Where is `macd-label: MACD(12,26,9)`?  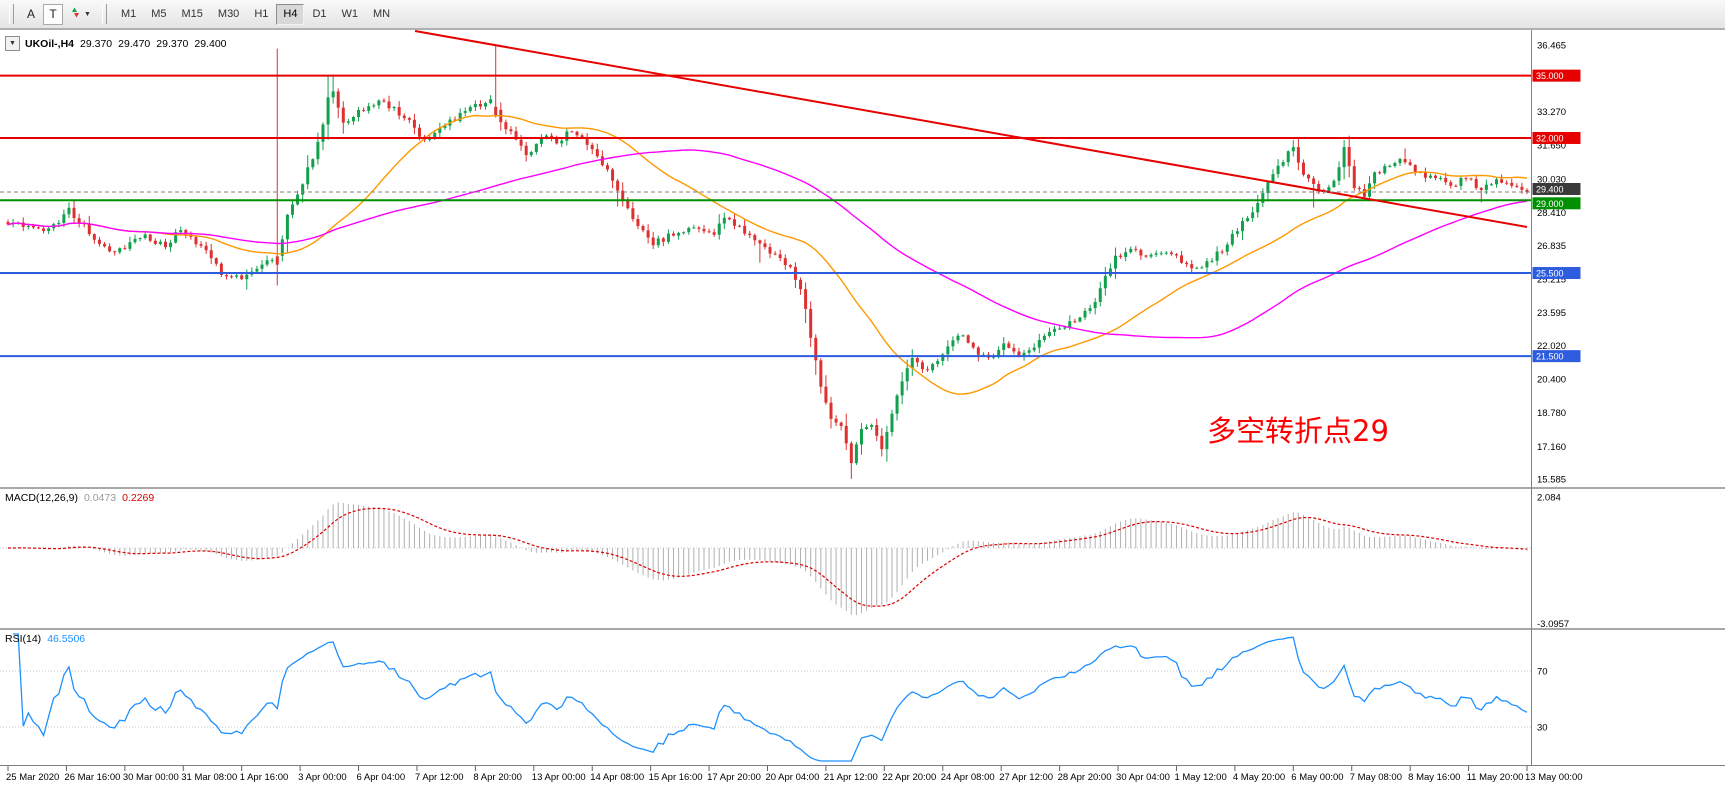 macd-label: MACD(12,26,9) is located at coordinates (41, 498).